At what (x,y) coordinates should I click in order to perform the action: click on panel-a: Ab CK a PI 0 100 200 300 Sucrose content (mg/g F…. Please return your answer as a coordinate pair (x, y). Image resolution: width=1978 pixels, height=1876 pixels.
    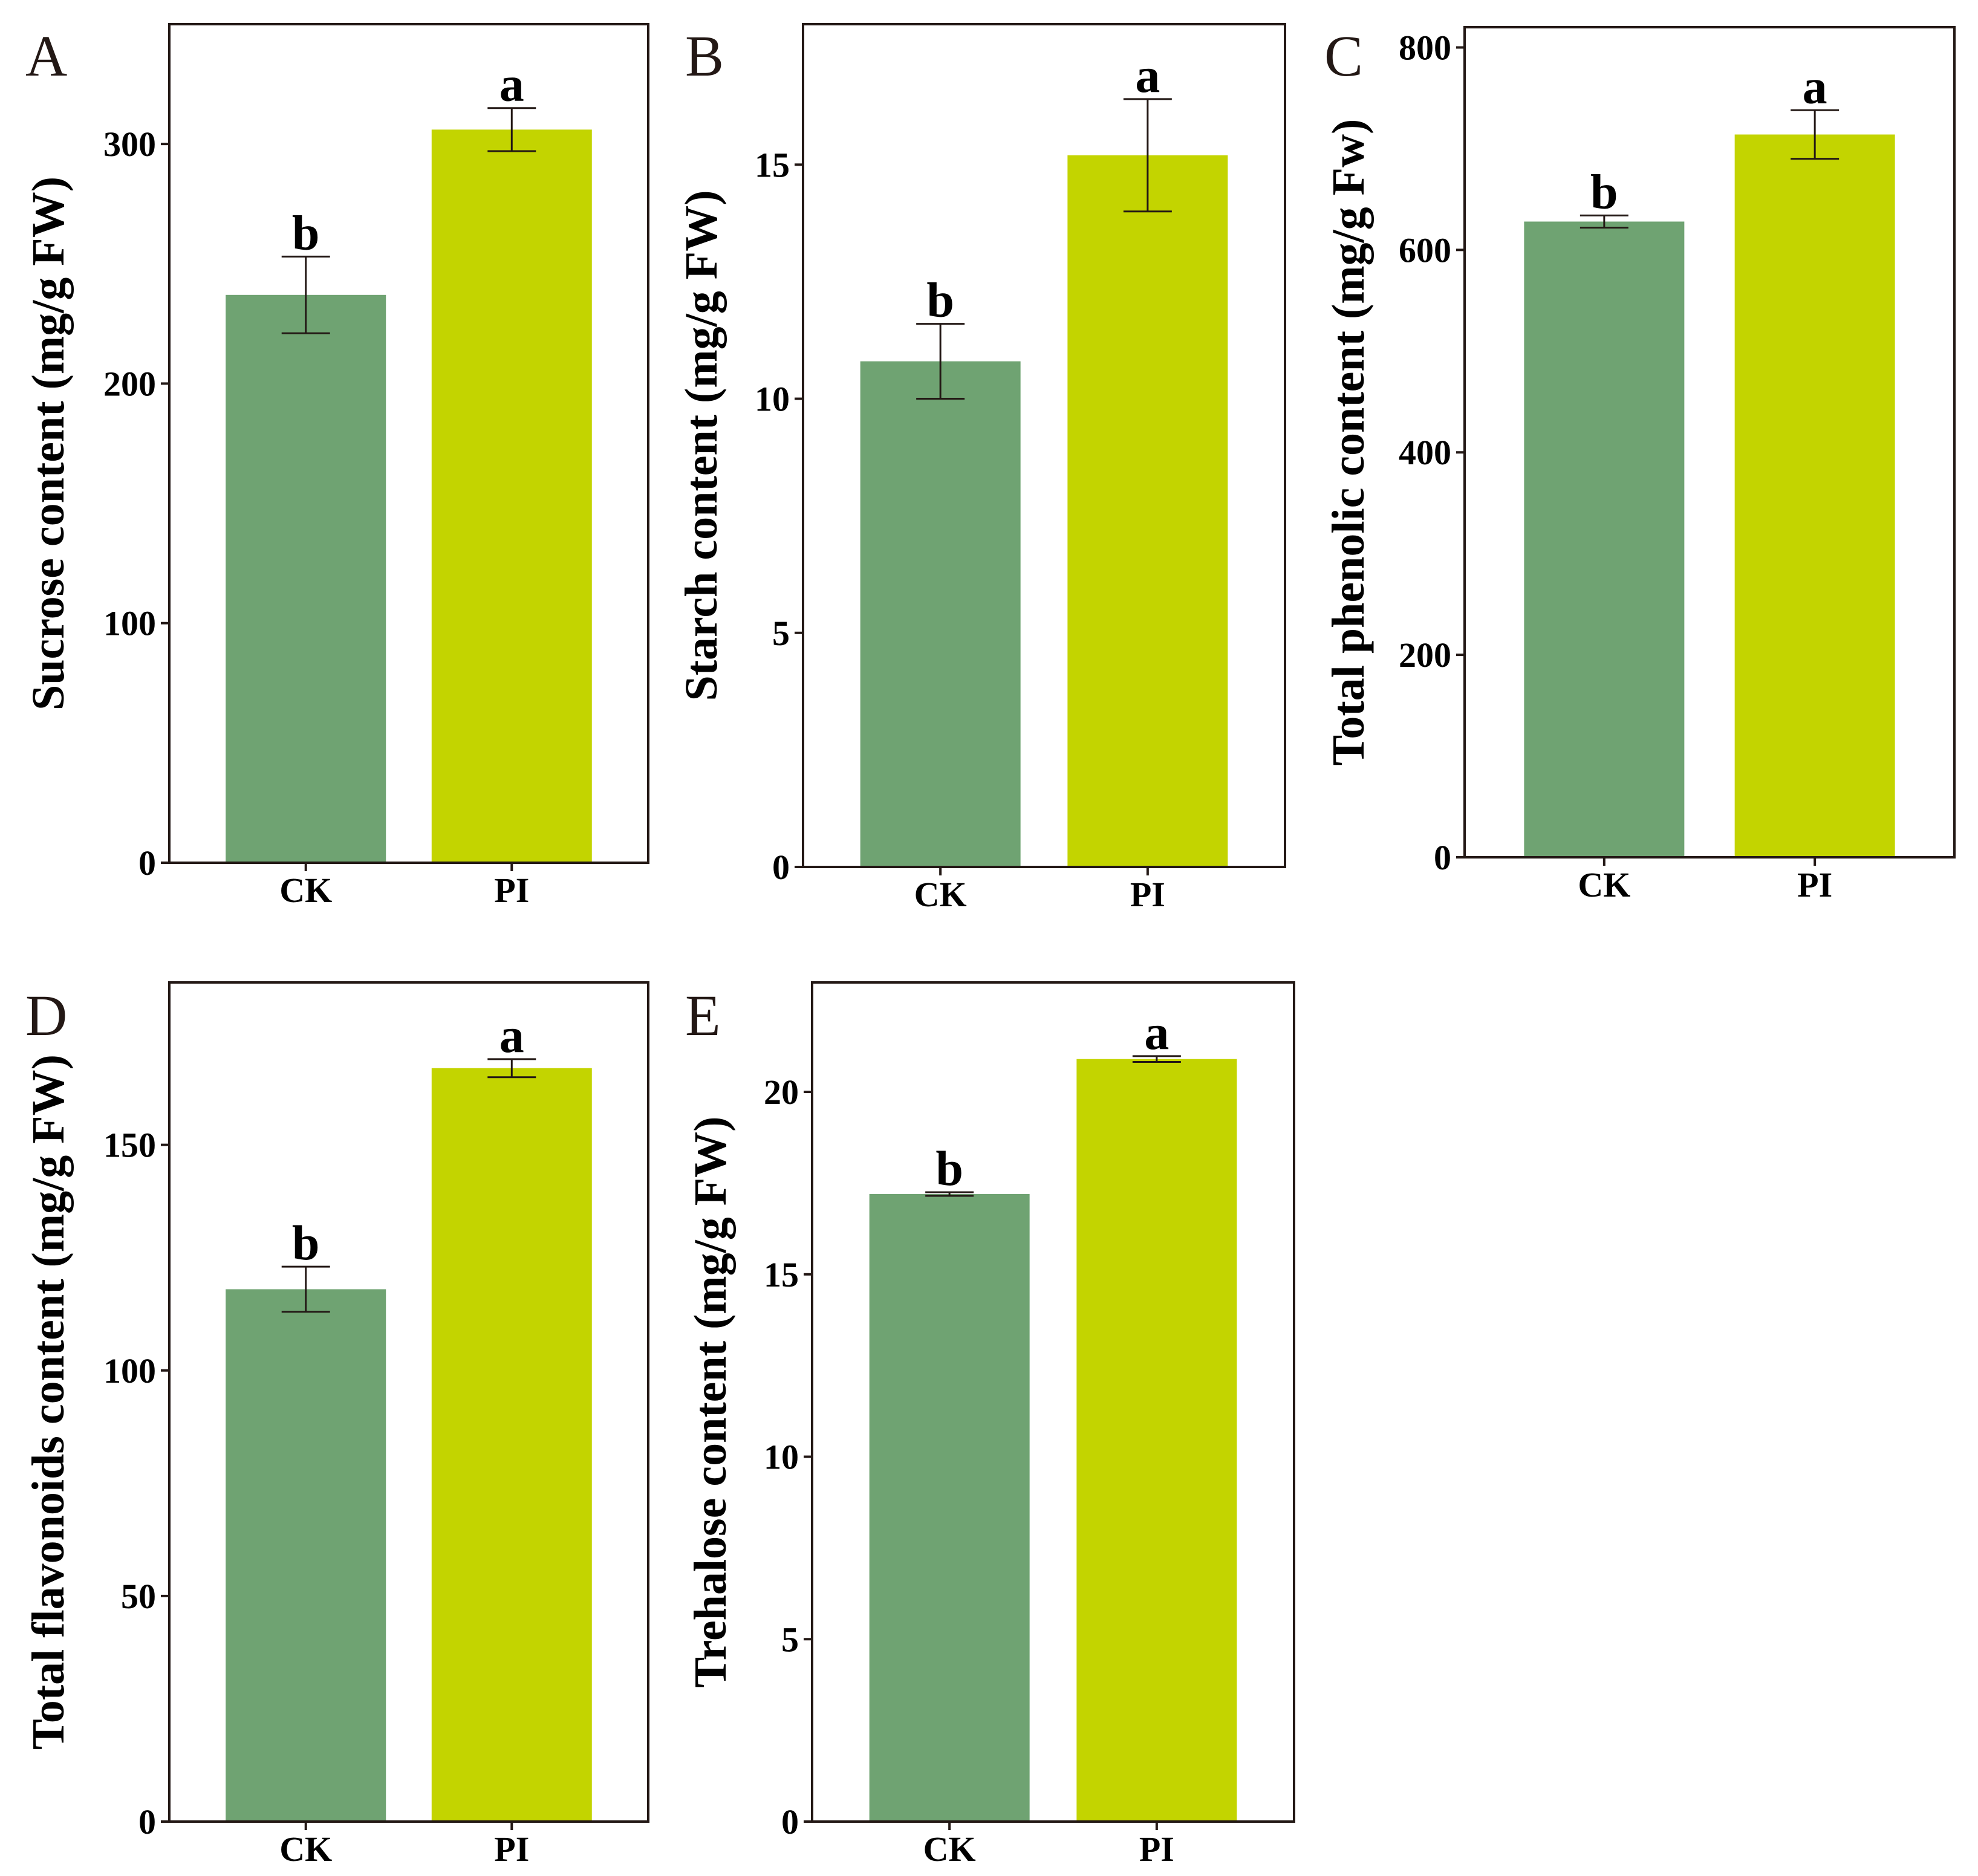
    Looking at the image, I should click on (336, 466).